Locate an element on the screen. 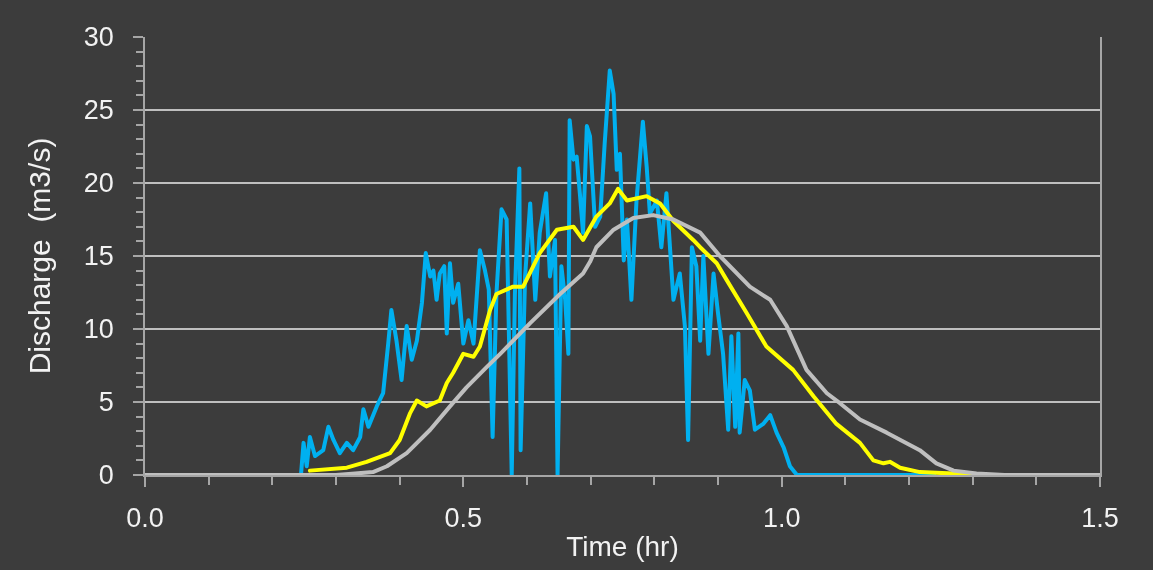 This screenshot has height=570, width=1153. x-tick-label: 0.5 is located at coordinates (463, 518).